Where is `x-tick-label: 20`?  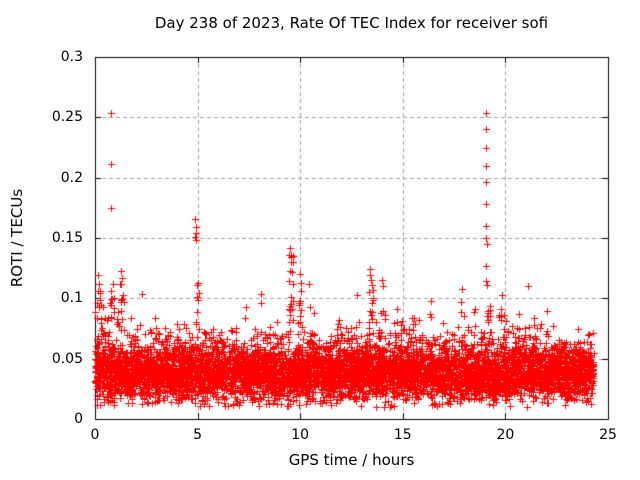
x-tick-label: 20 is located at coordinates (505, 435).